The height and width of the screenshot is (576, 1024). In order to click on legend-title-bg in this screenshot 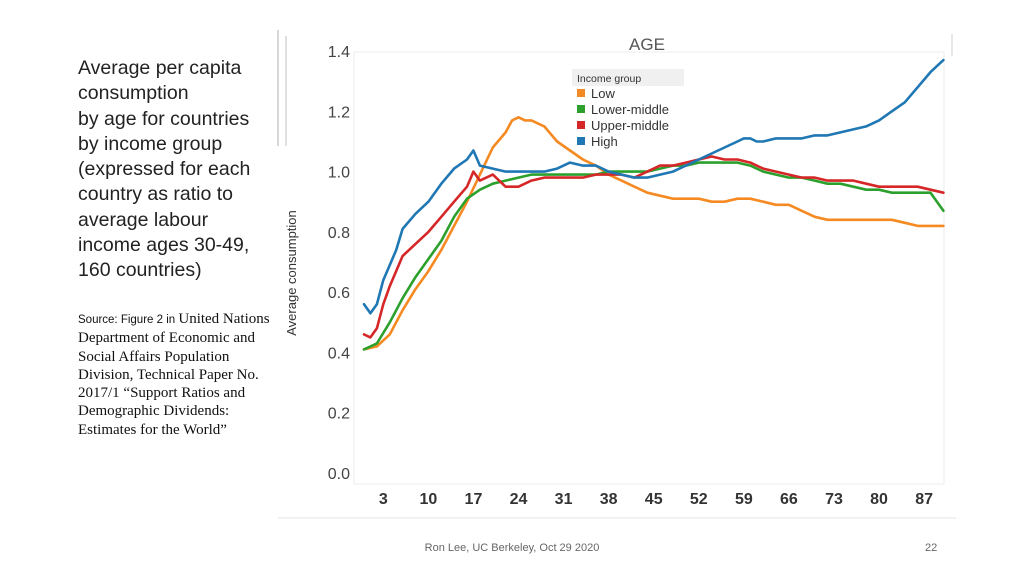, I will do `click(628, 77)`.